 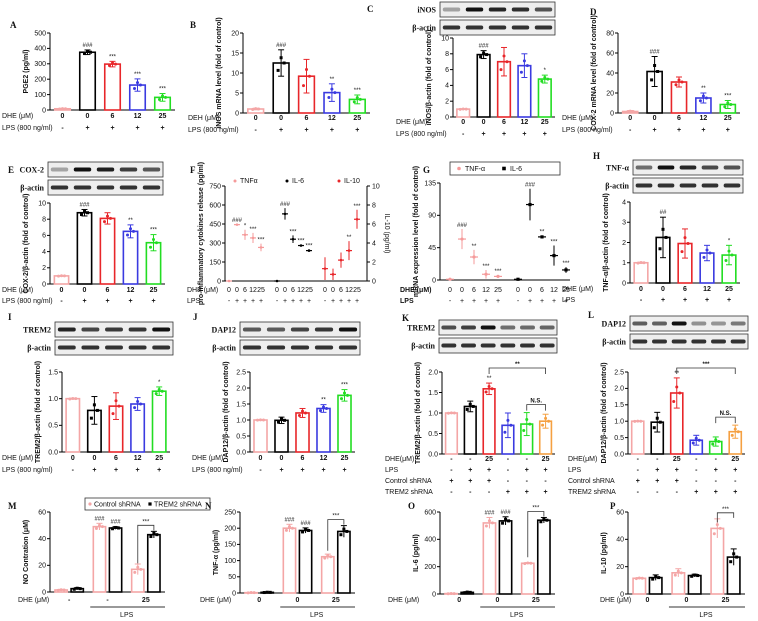 What do you see at coordinates (504, 122) in the screenshot?
I see `row-value: 6` at bounding box center [504, 122].